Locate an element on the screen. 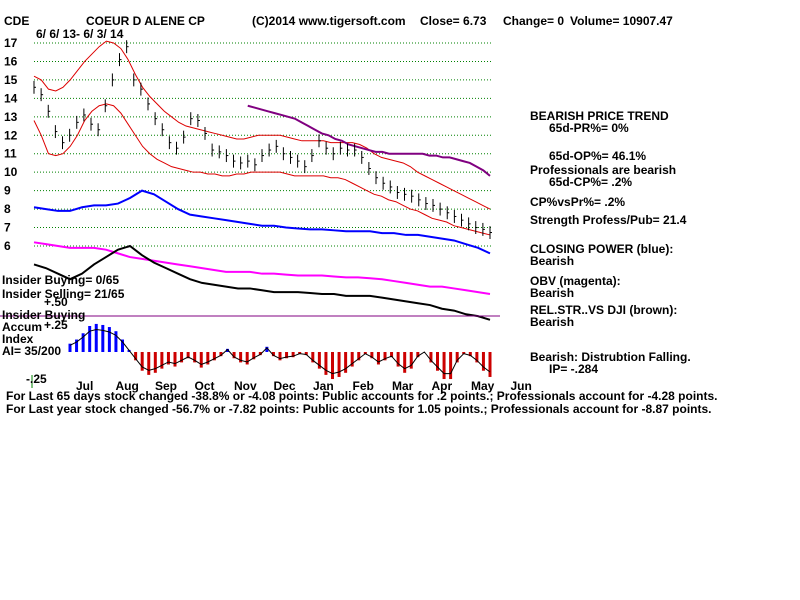 This screenshot has height=600, width=800. y-tick-12: 12 is located at coordinates (11, 135).